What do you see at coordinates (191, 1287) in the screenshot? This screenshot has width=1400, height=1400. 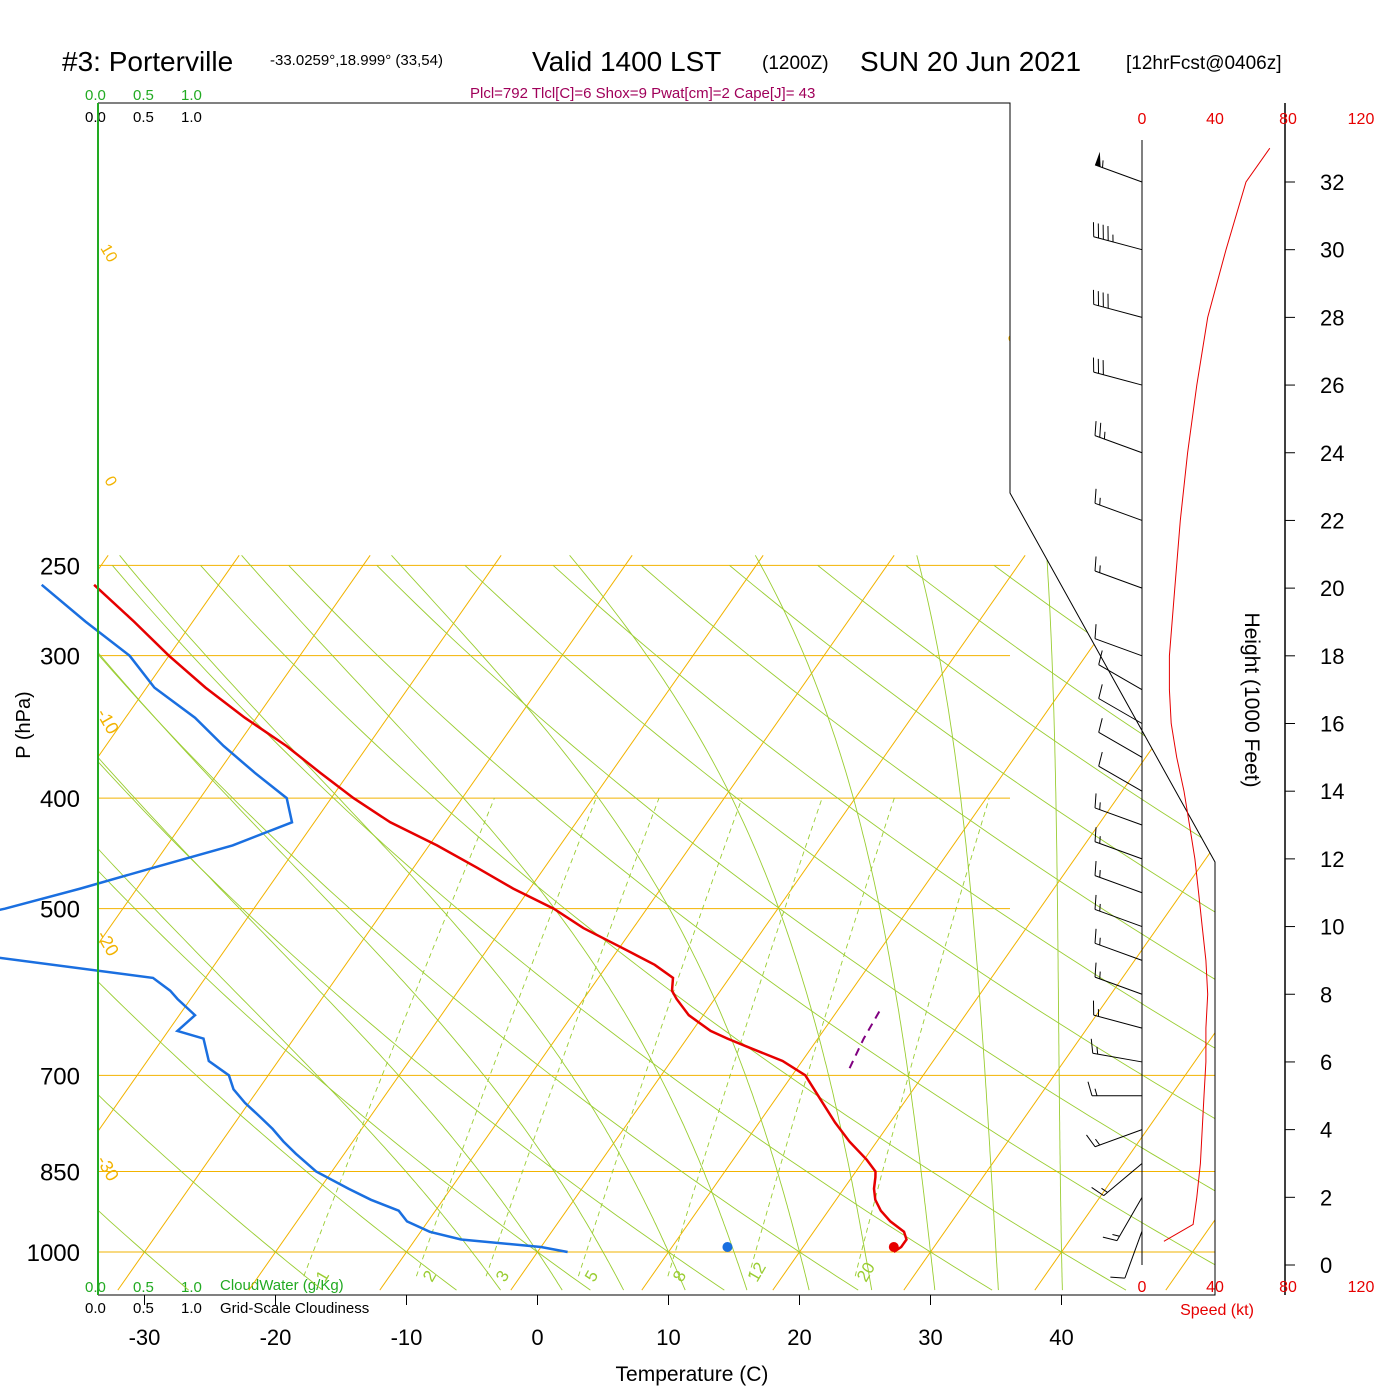 I see `cloudwater-scale-bottom-2: 1.0` at bounding box center [191, 1287].